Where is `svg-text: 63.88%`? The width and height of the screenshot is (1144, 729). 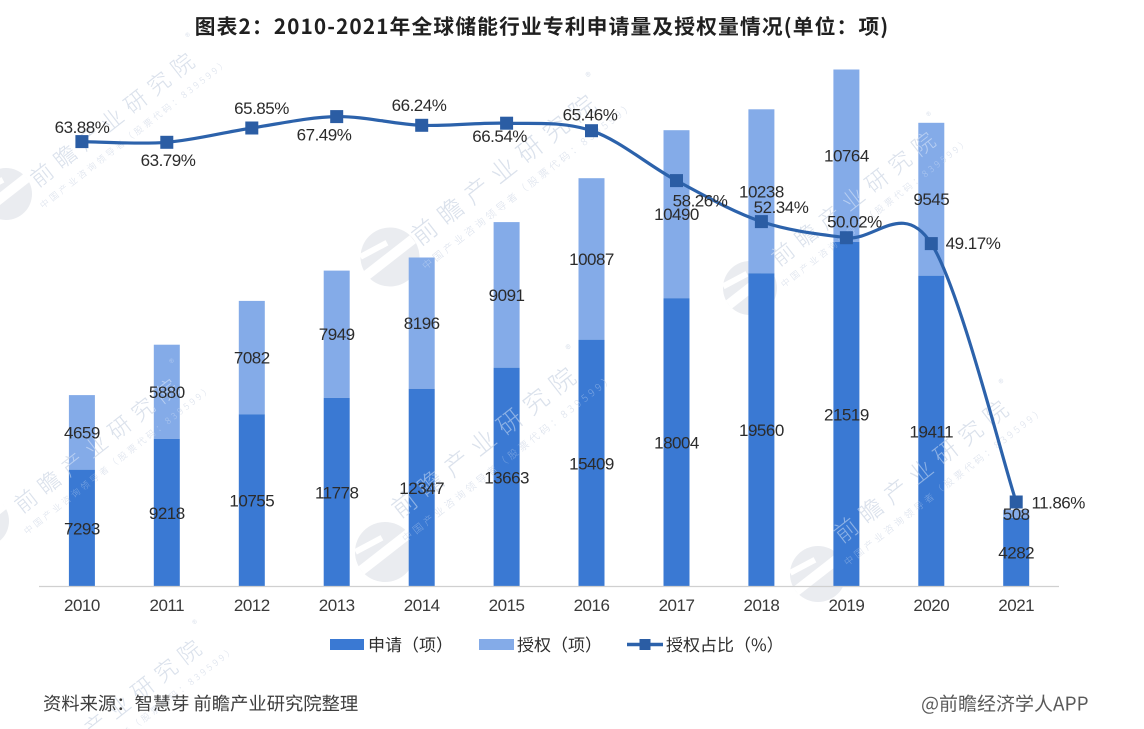 svg-text: 63.88% is located at coordinates (82, 127).